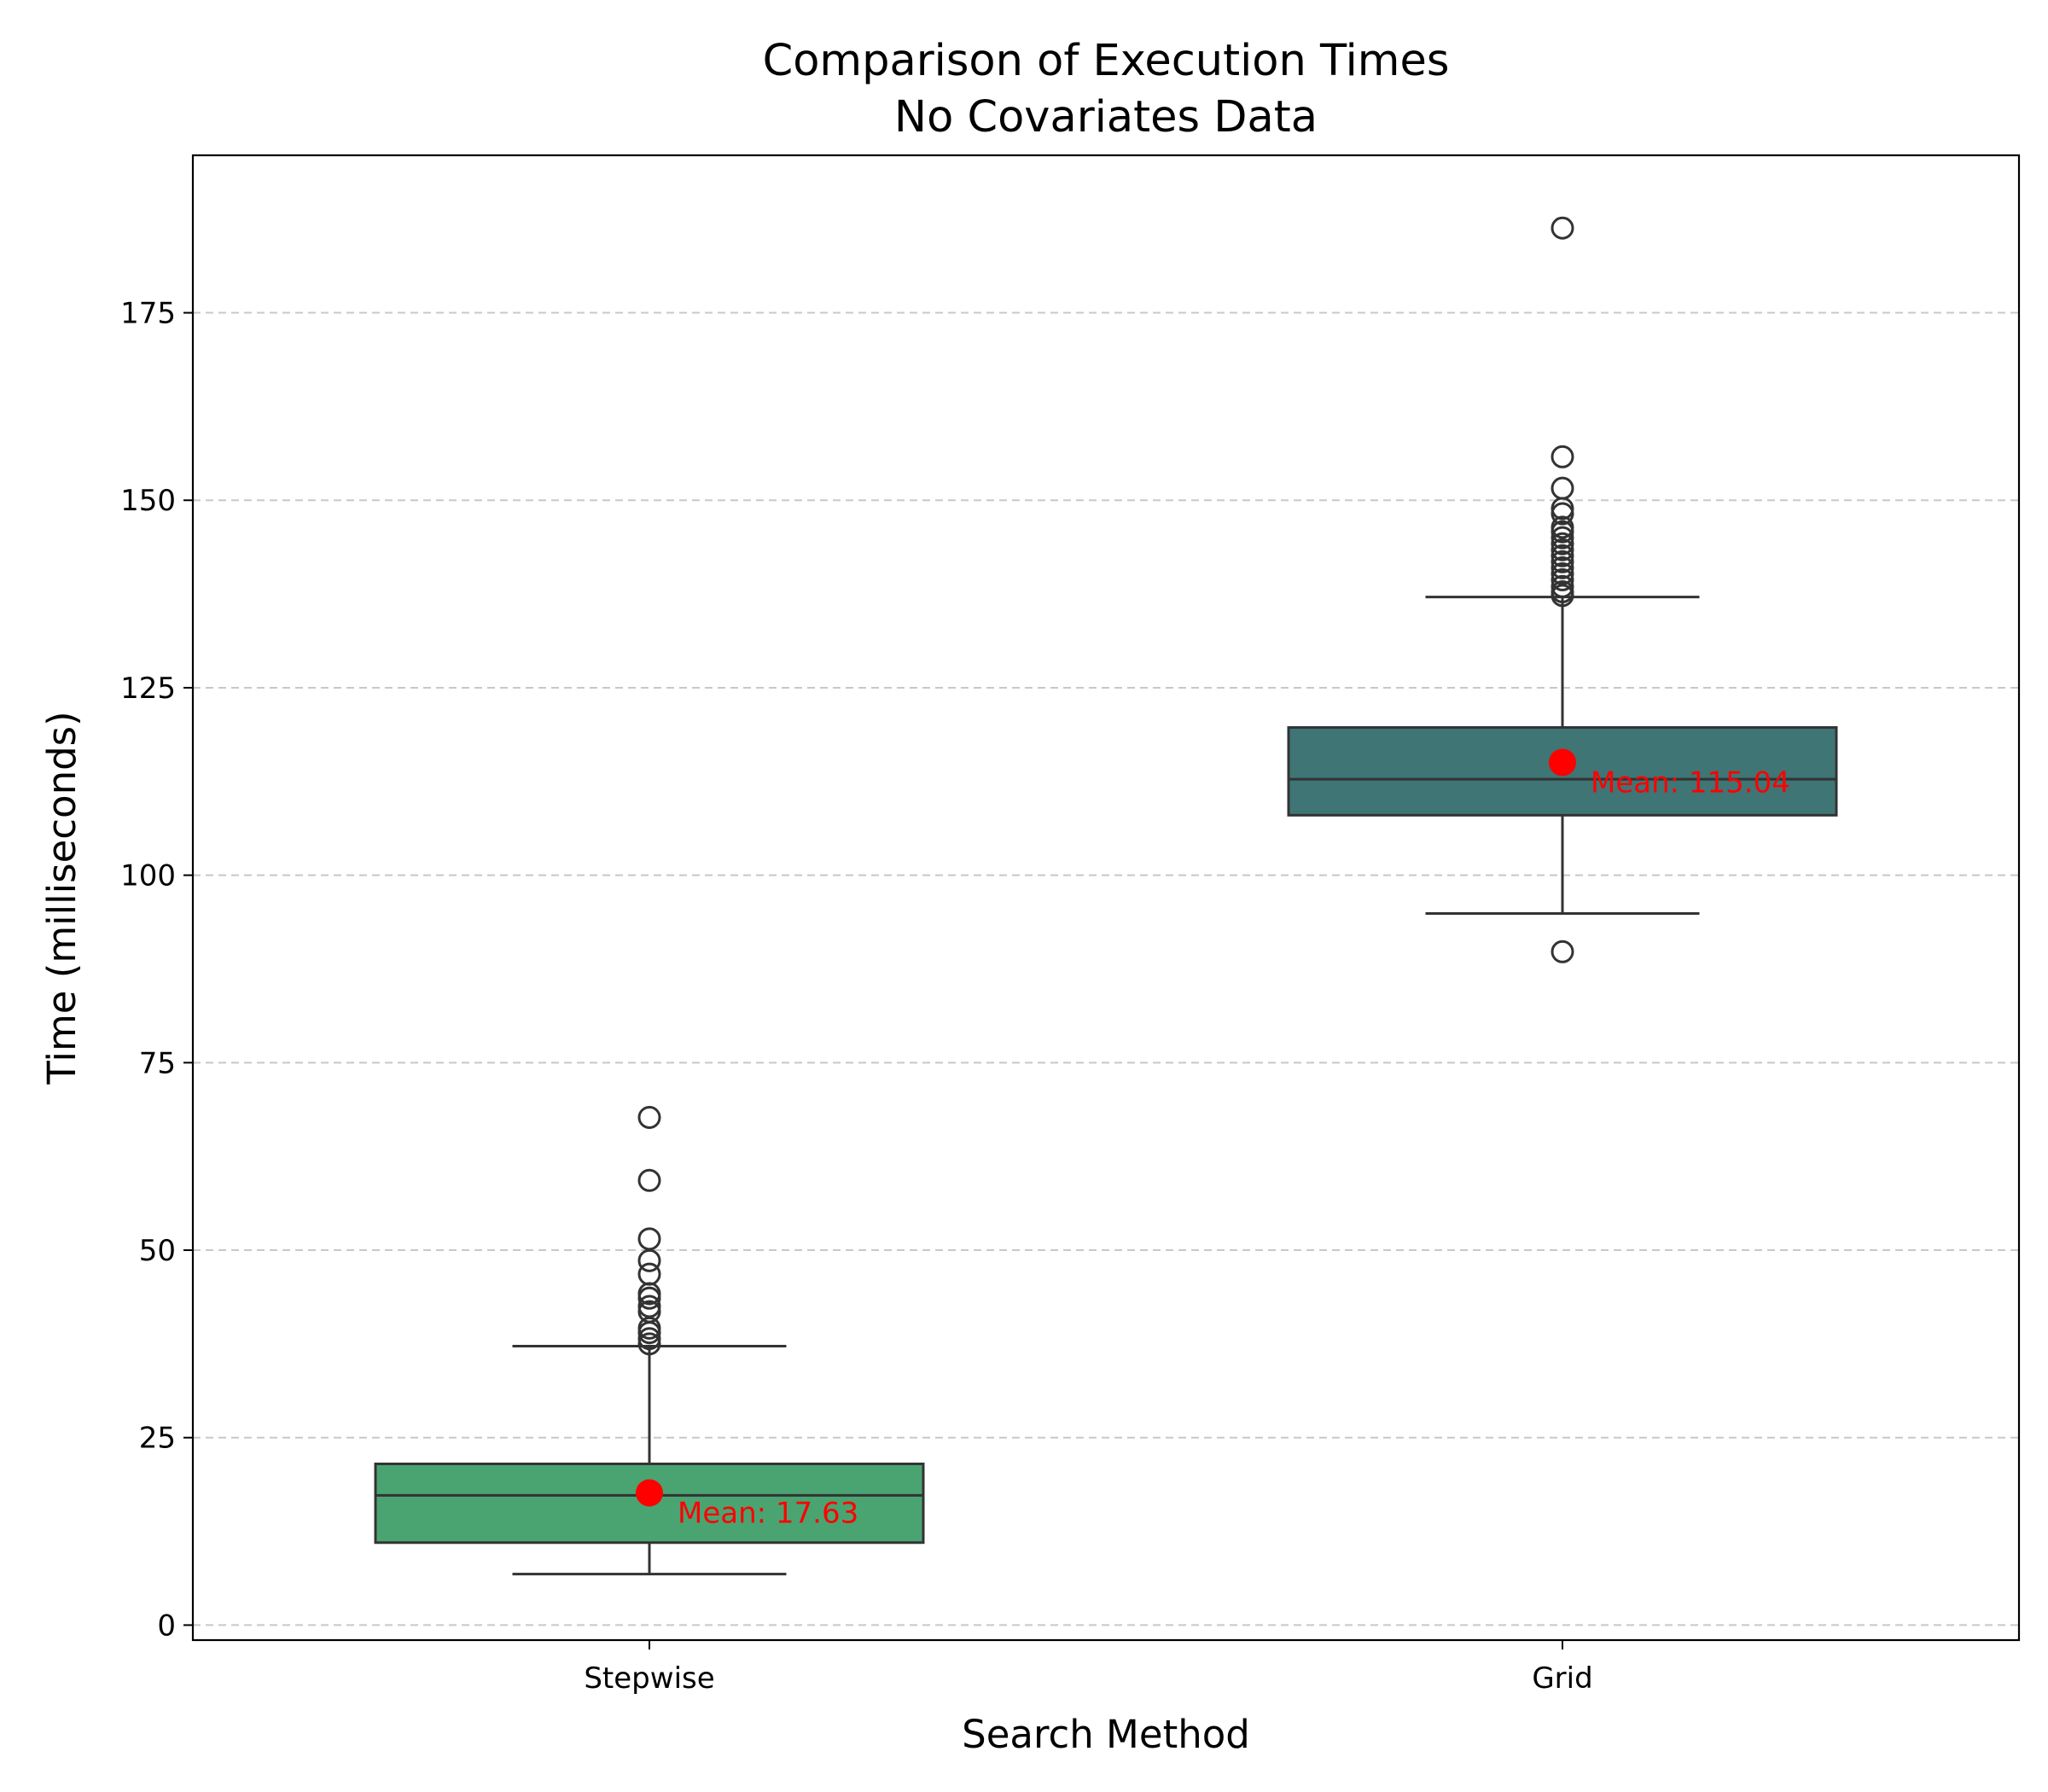  What do you see at coordinates (148, 876) in the screenshot?
I see `y-tick-label: 100` at bounding box center [148, 876].